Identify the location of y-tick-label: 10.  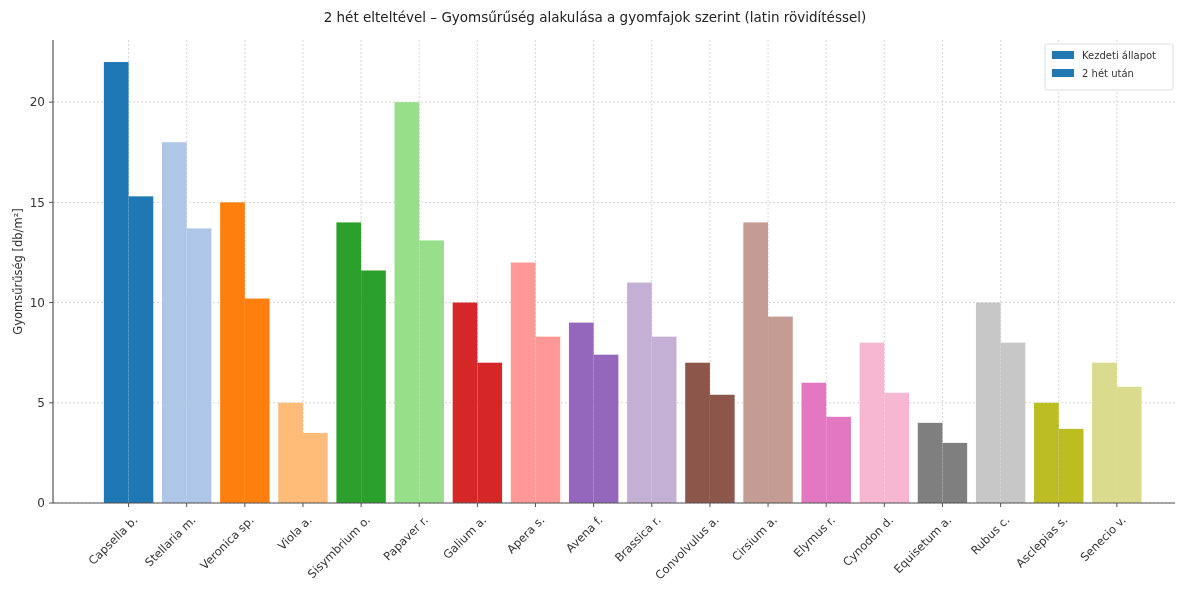
(37, 302).